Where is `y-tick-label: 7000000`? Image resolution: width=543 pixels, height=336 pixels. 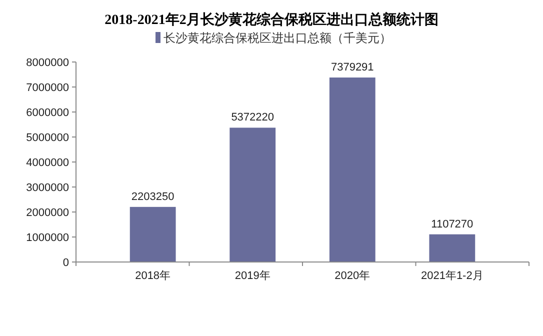 y-tick-label: 7000000 is located at coordinates (47, 88).